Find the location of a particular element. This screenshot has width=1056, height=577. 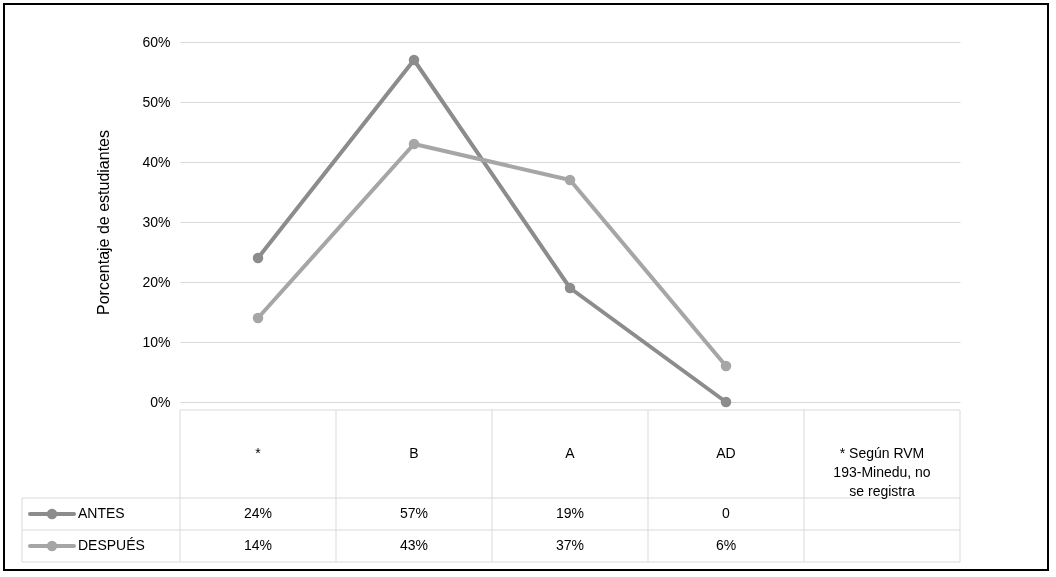

x-tick-label: * Según RVM 193-Minedu, no se registra is located at coordinates (882, 472).